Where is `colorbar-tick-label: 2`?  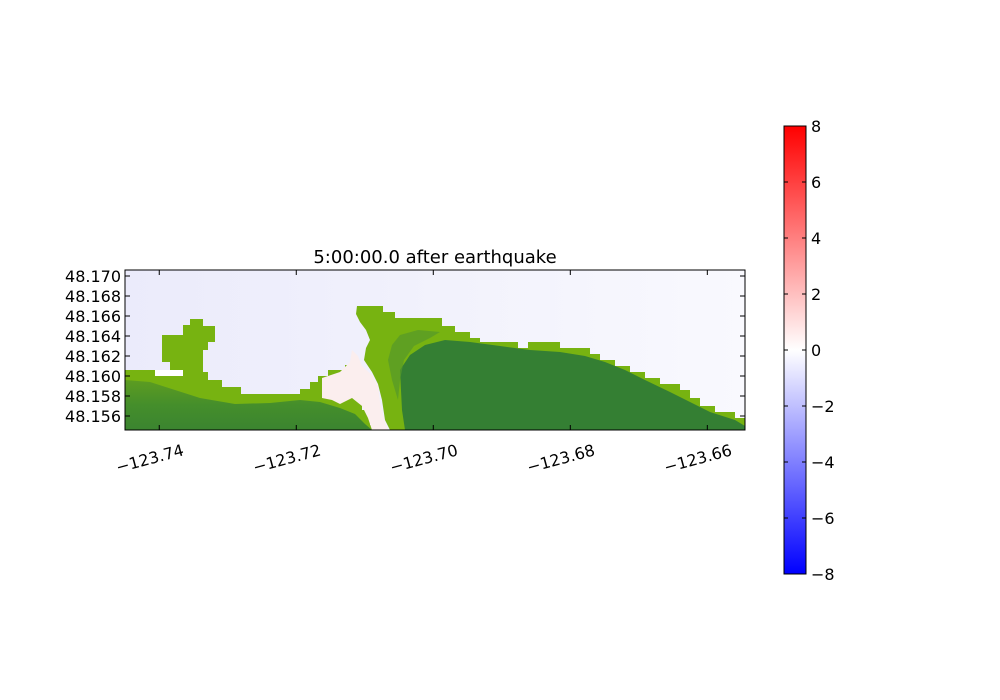
colorbar-tick-label: 2 is located at coordinates (816, 294).